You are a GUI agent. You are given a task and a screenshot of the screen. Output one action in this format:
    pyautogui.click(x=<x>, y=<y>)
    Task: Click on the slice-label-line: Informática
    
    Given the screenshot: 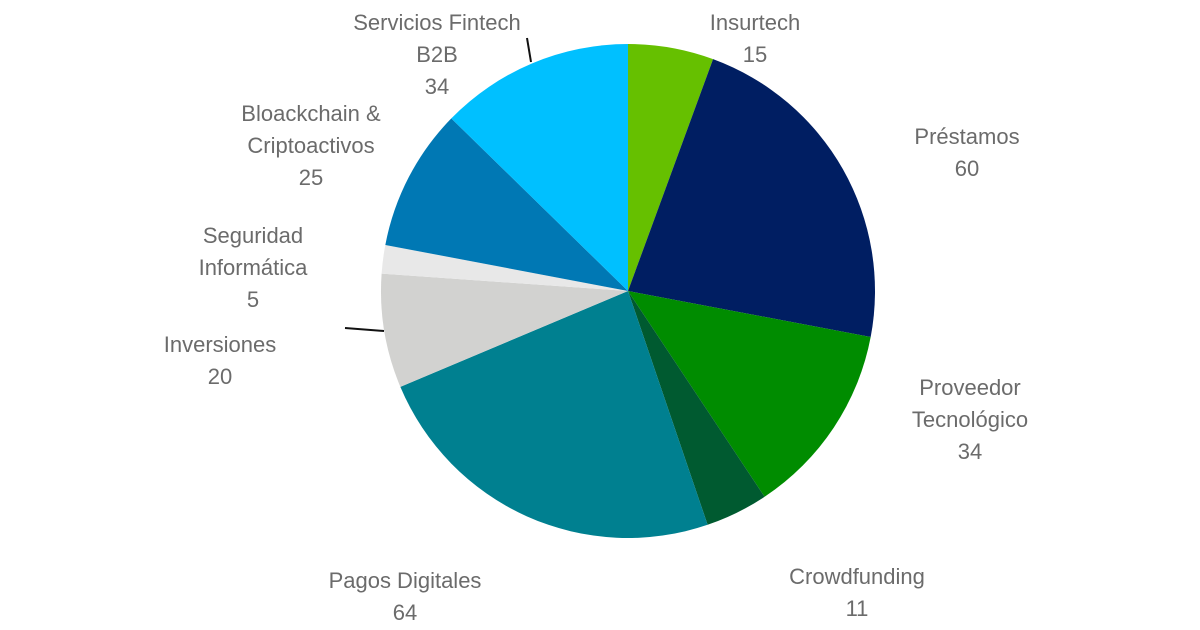 What is the action you would take?
    pyautogui.click(x=254, y=267)
    